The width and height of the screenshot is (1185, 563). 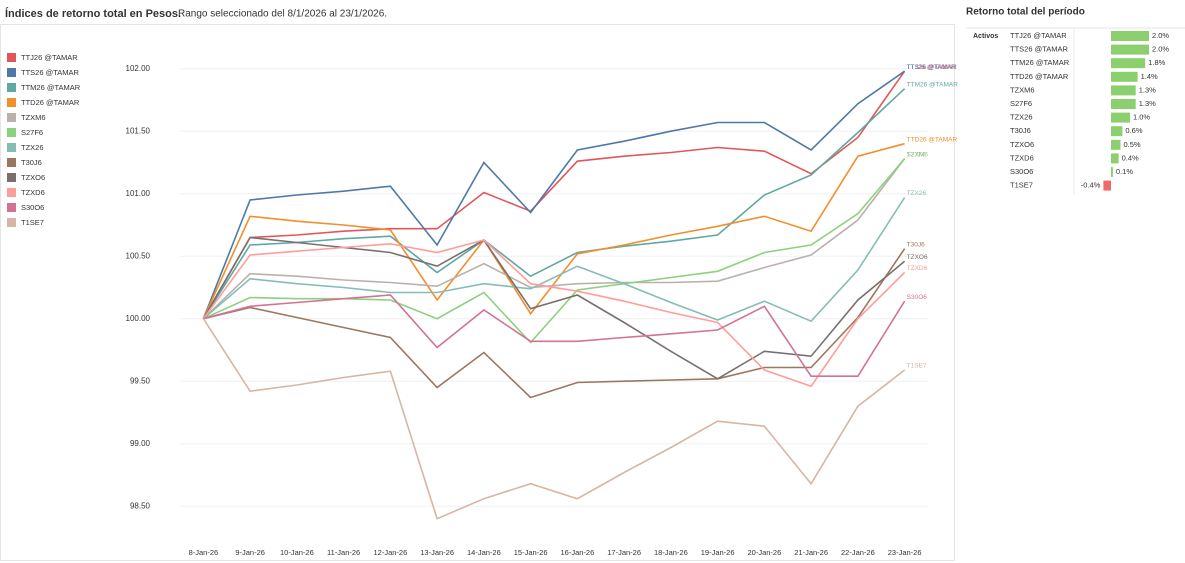 I want to click on x-tick-label: 19-Jan-26, so click(x=718, y=552).